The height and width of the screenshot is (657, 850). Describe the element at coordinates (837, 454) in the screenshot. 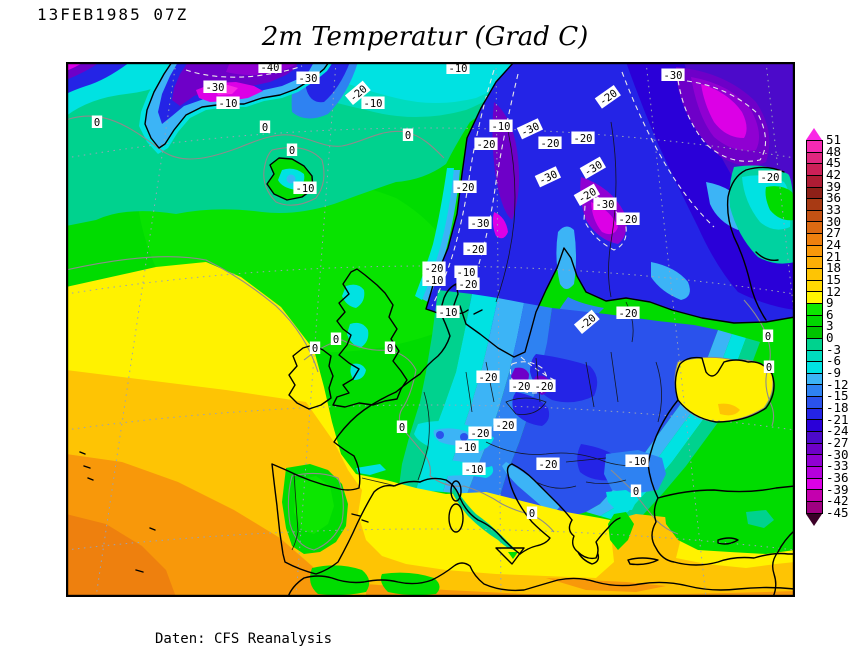

I see `colorbar-tick: -30` at that location.